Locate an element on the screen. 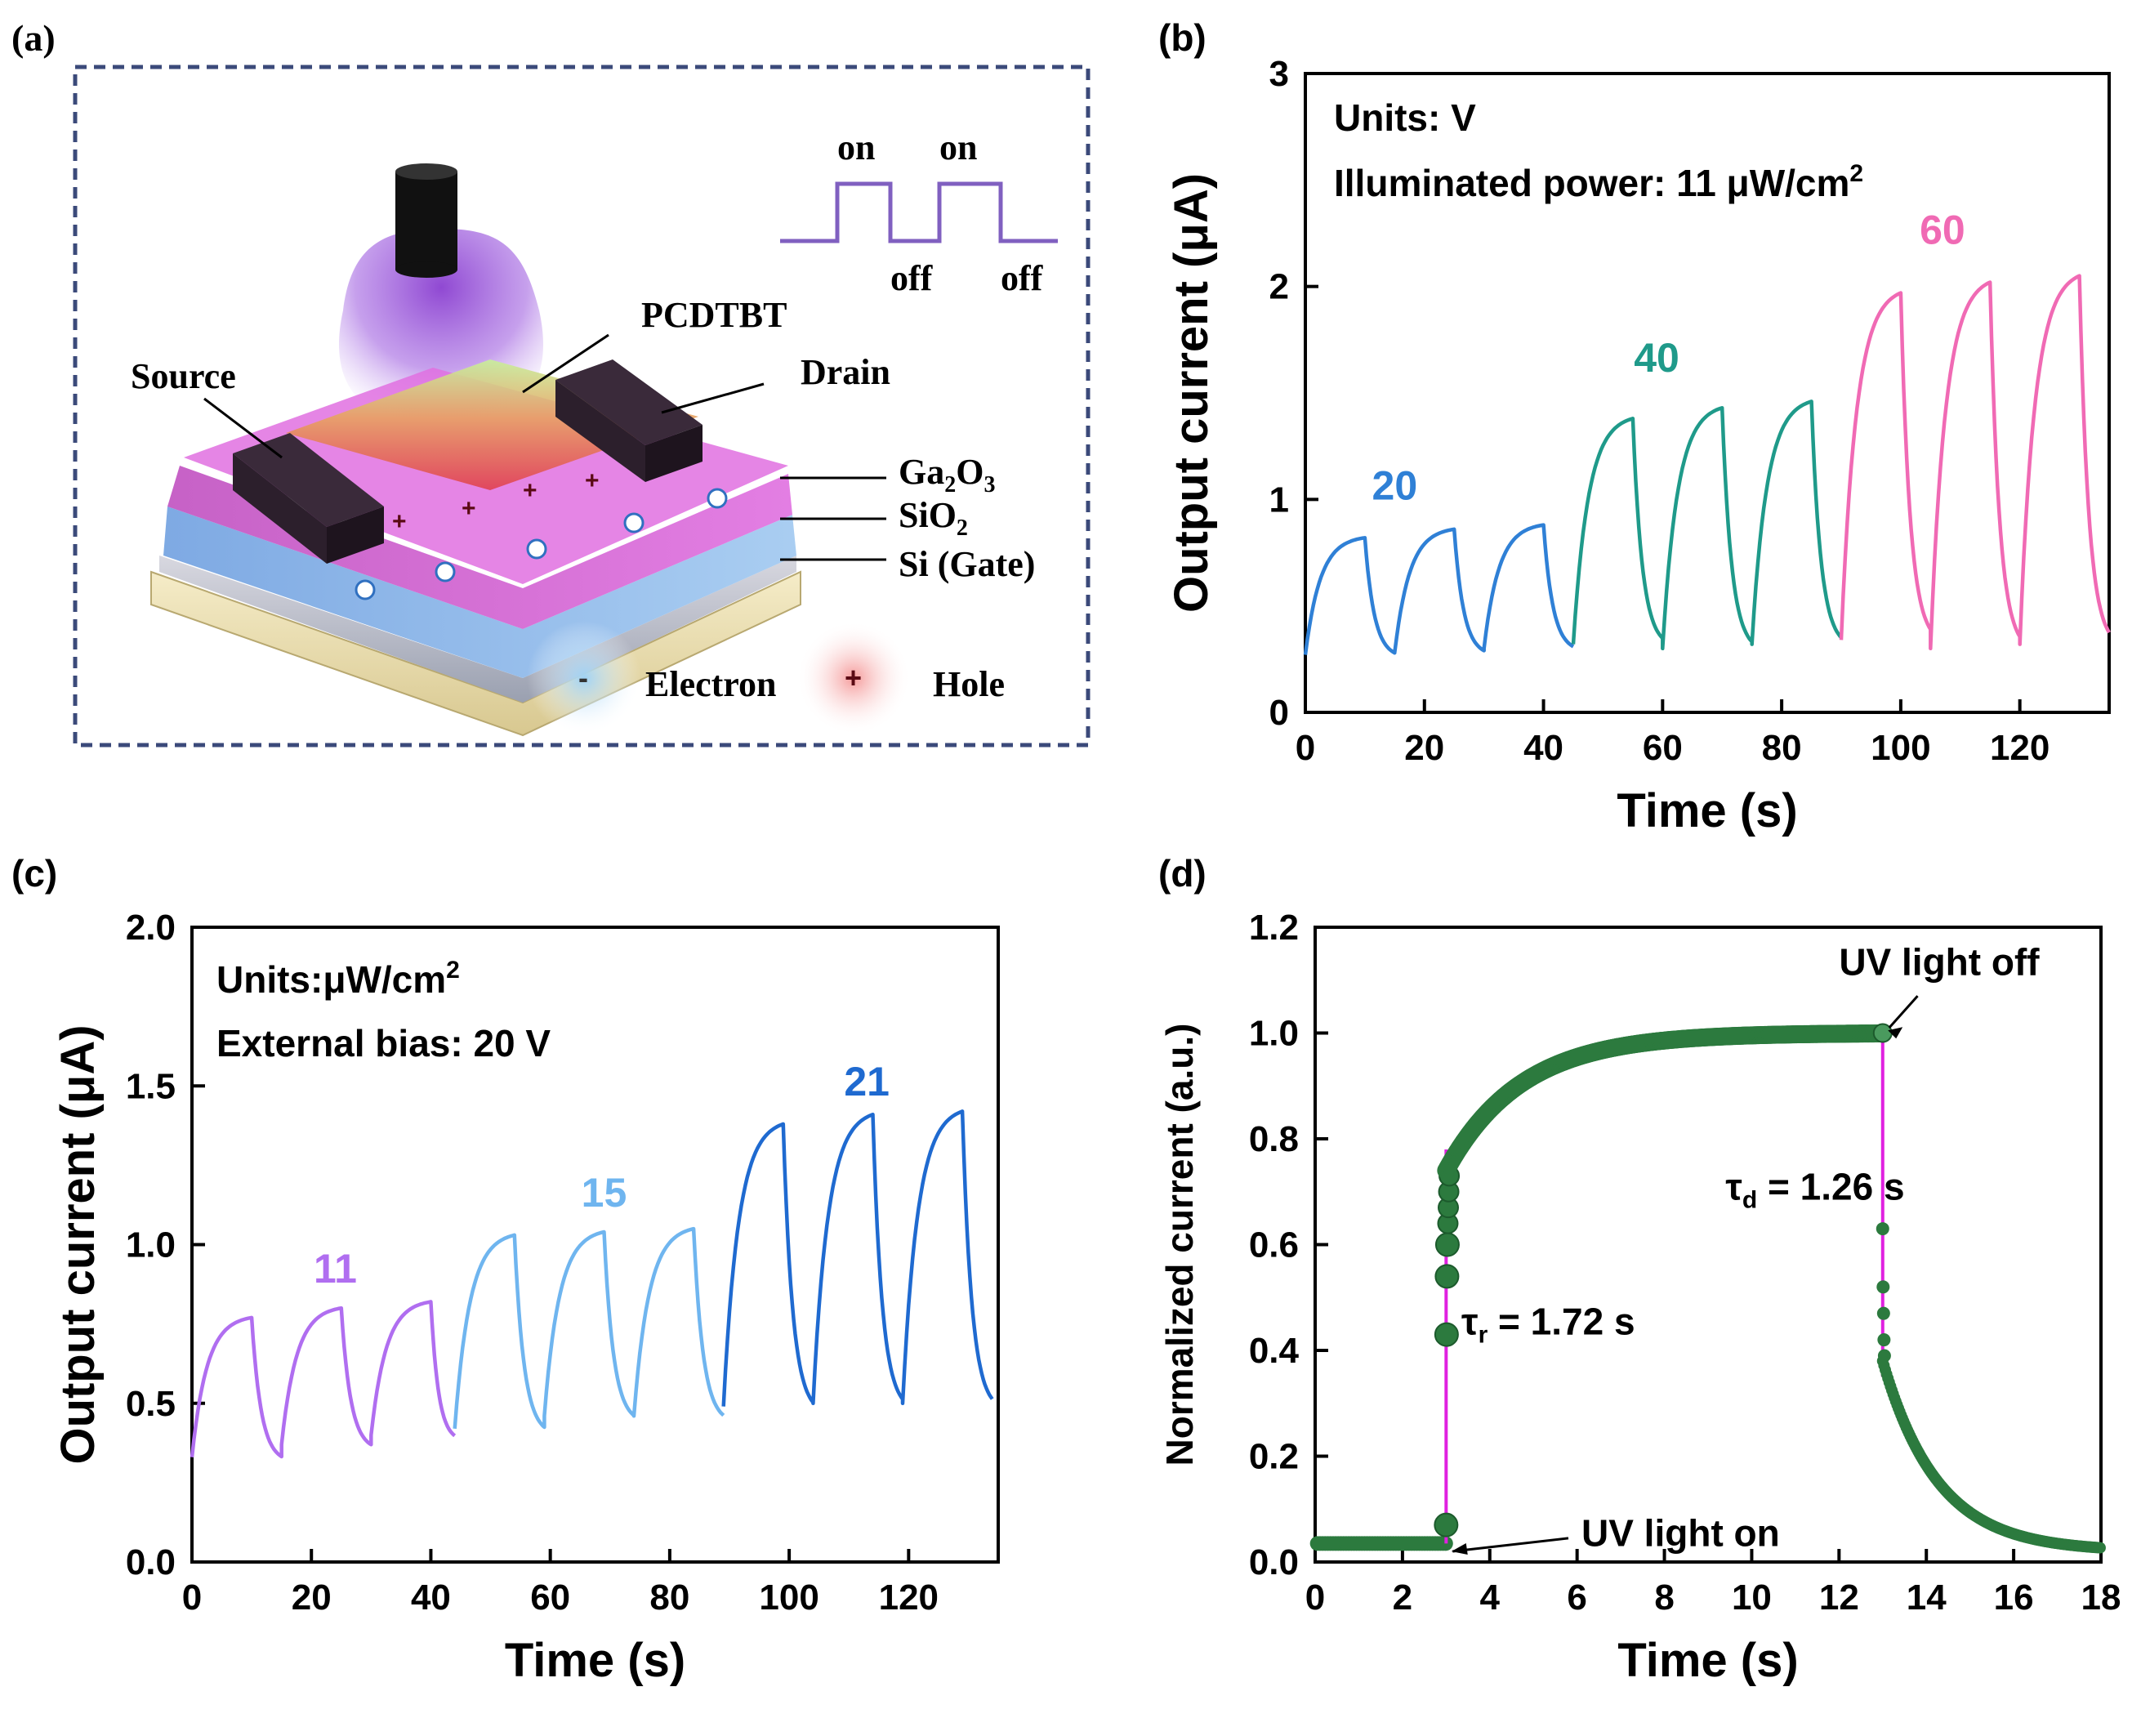 This screenshot has height=1736, width=2141. label-on-1: on is located at coordinates (856, 147).